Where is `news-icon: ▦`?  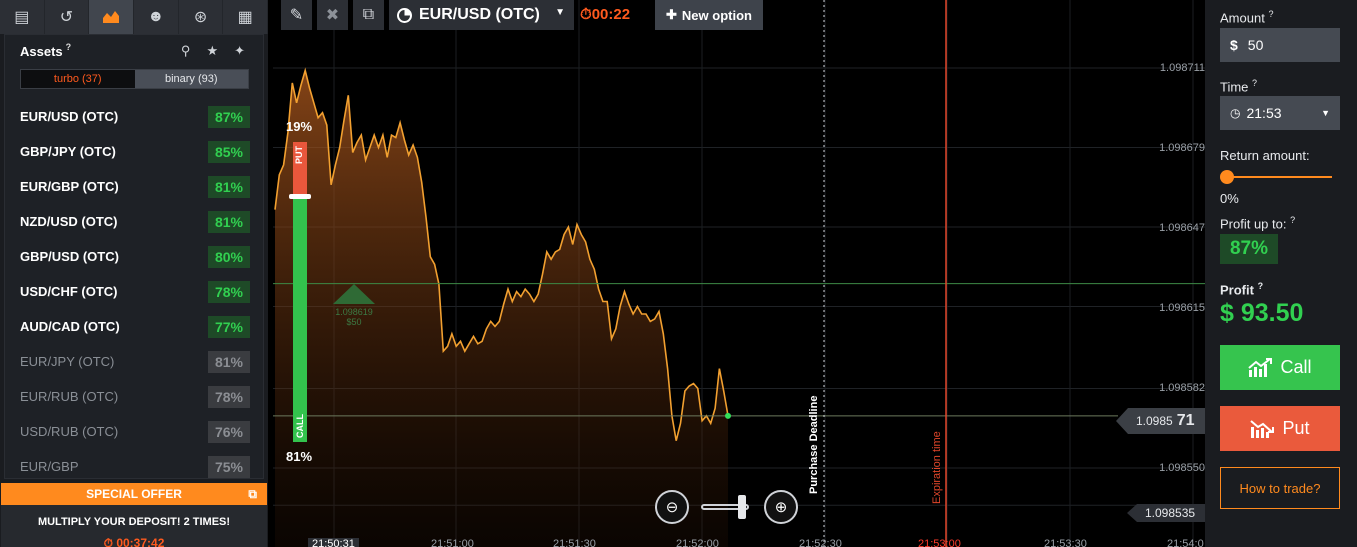 news-icon: ▦ is located at coordinates (246, 17).